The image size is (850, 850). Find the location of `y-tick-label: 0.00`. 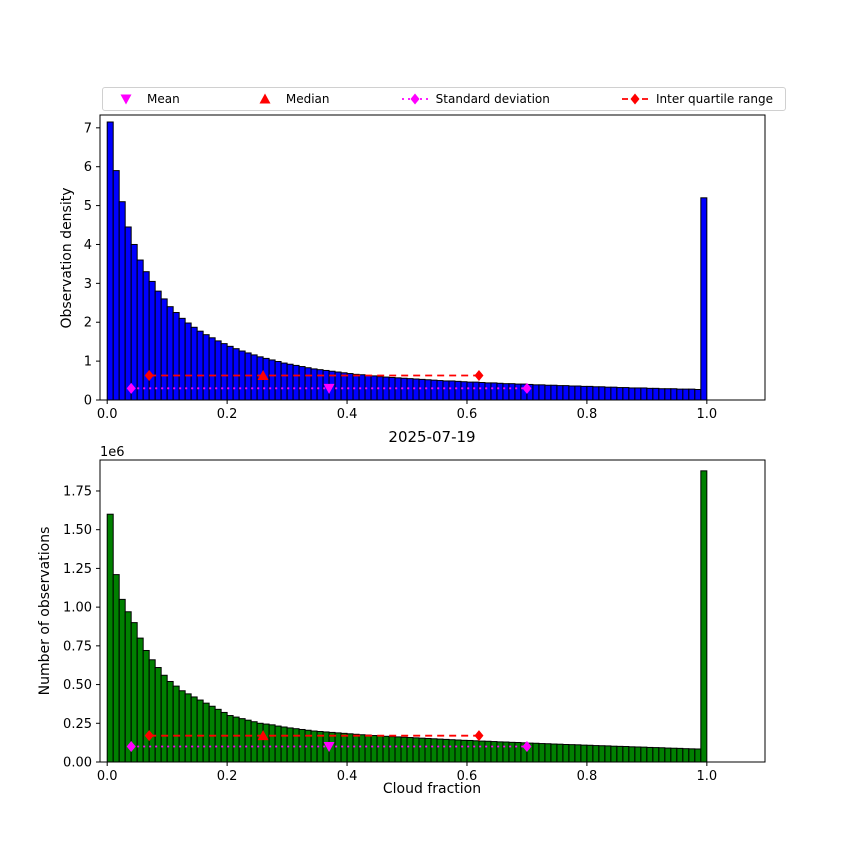

y-tick-label: 0.00 is located at coordinates (77, 763).